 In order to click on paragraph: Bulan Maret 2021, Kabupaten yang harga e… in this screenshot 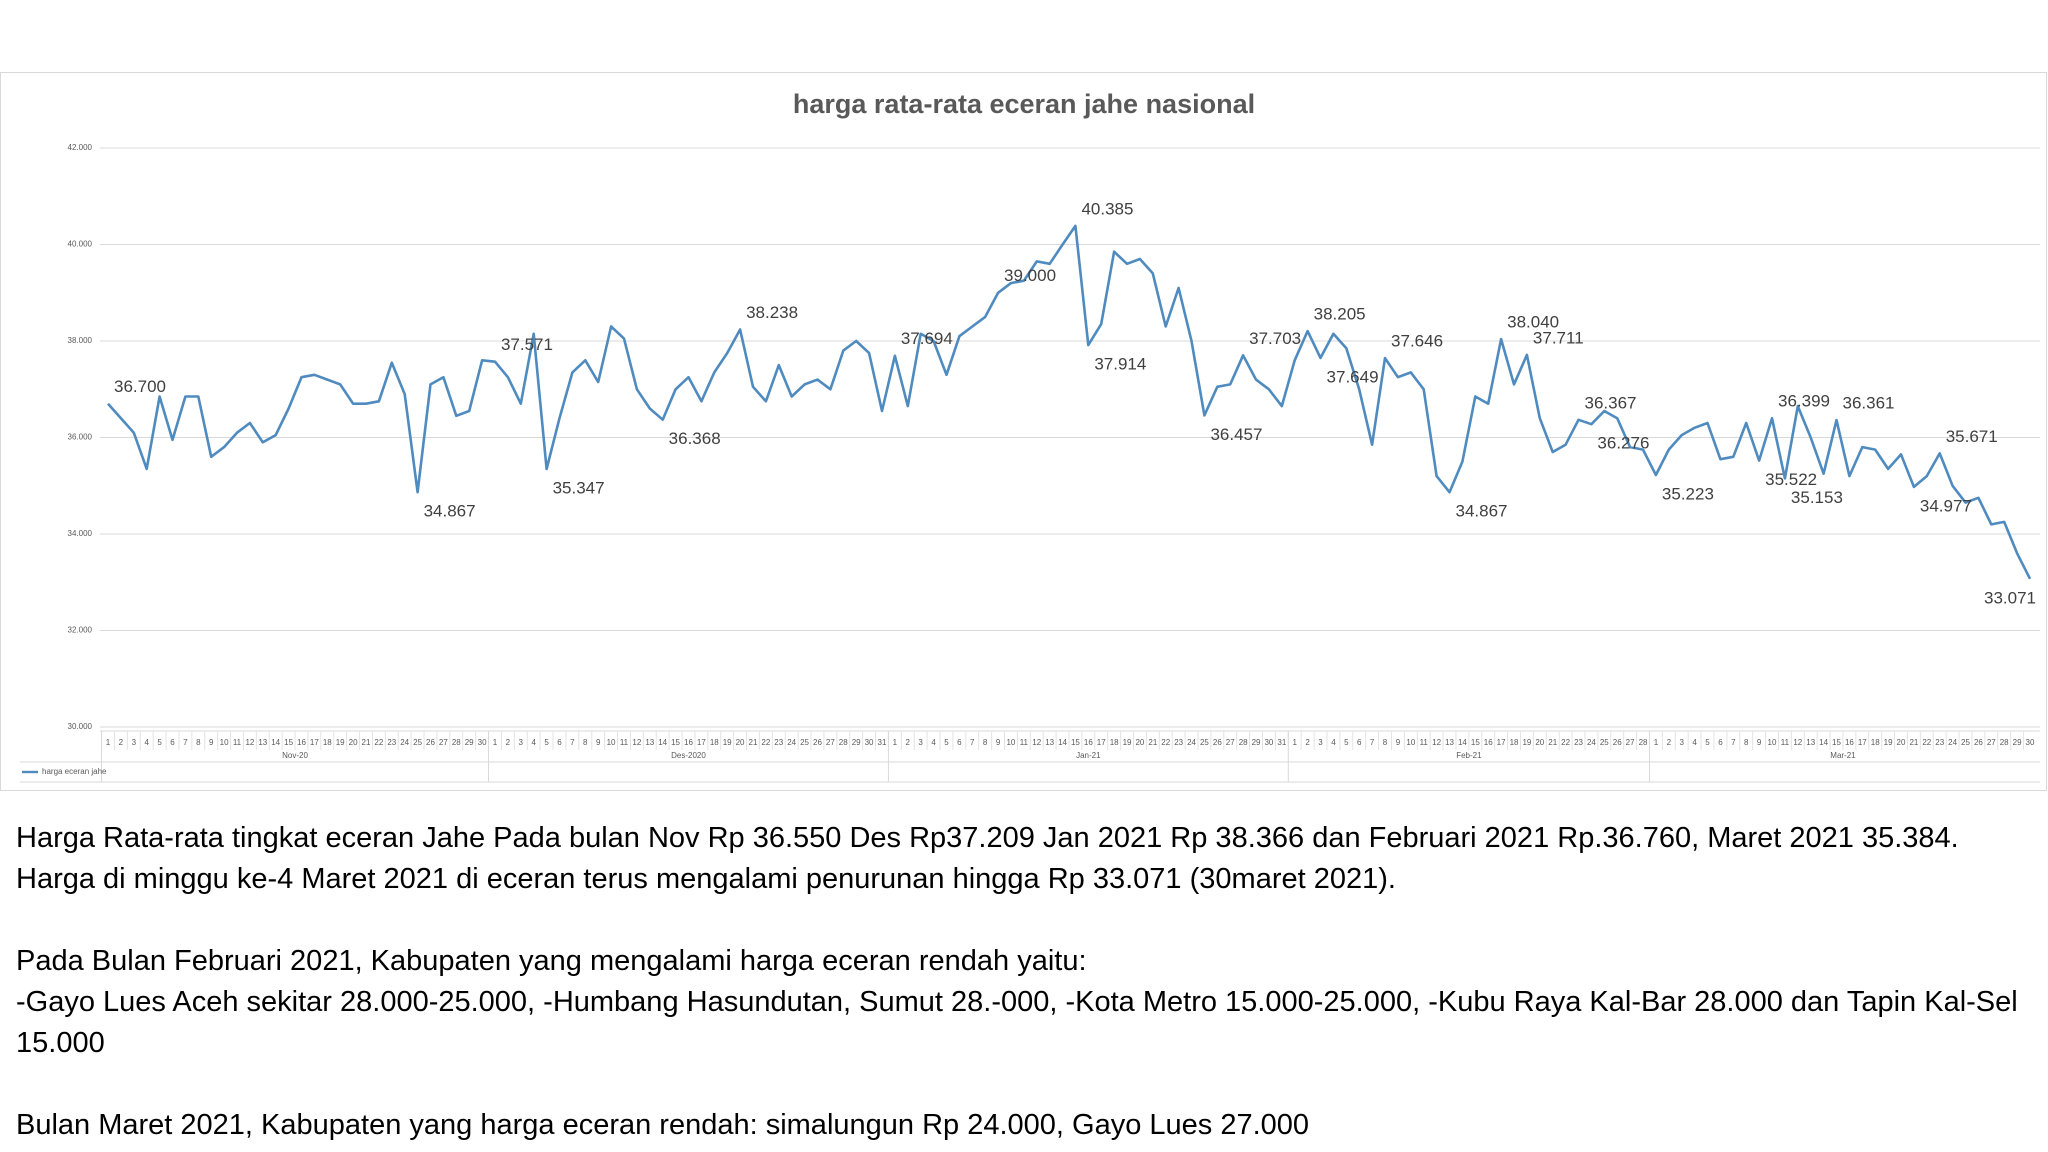, I will do `click(663, 1125)`.